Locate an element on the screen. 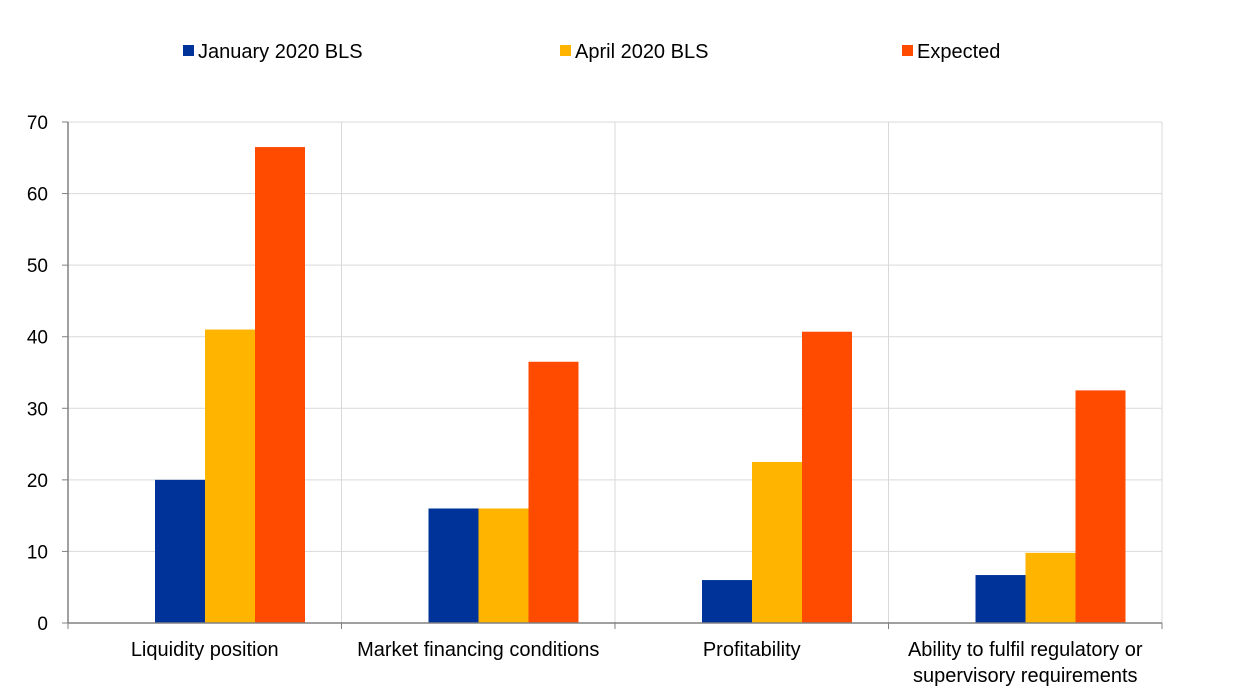 The height and width of the screenshot is (698, 1240). x-category-label-0-0: Liquidity position is located at coordinates (205, 650).